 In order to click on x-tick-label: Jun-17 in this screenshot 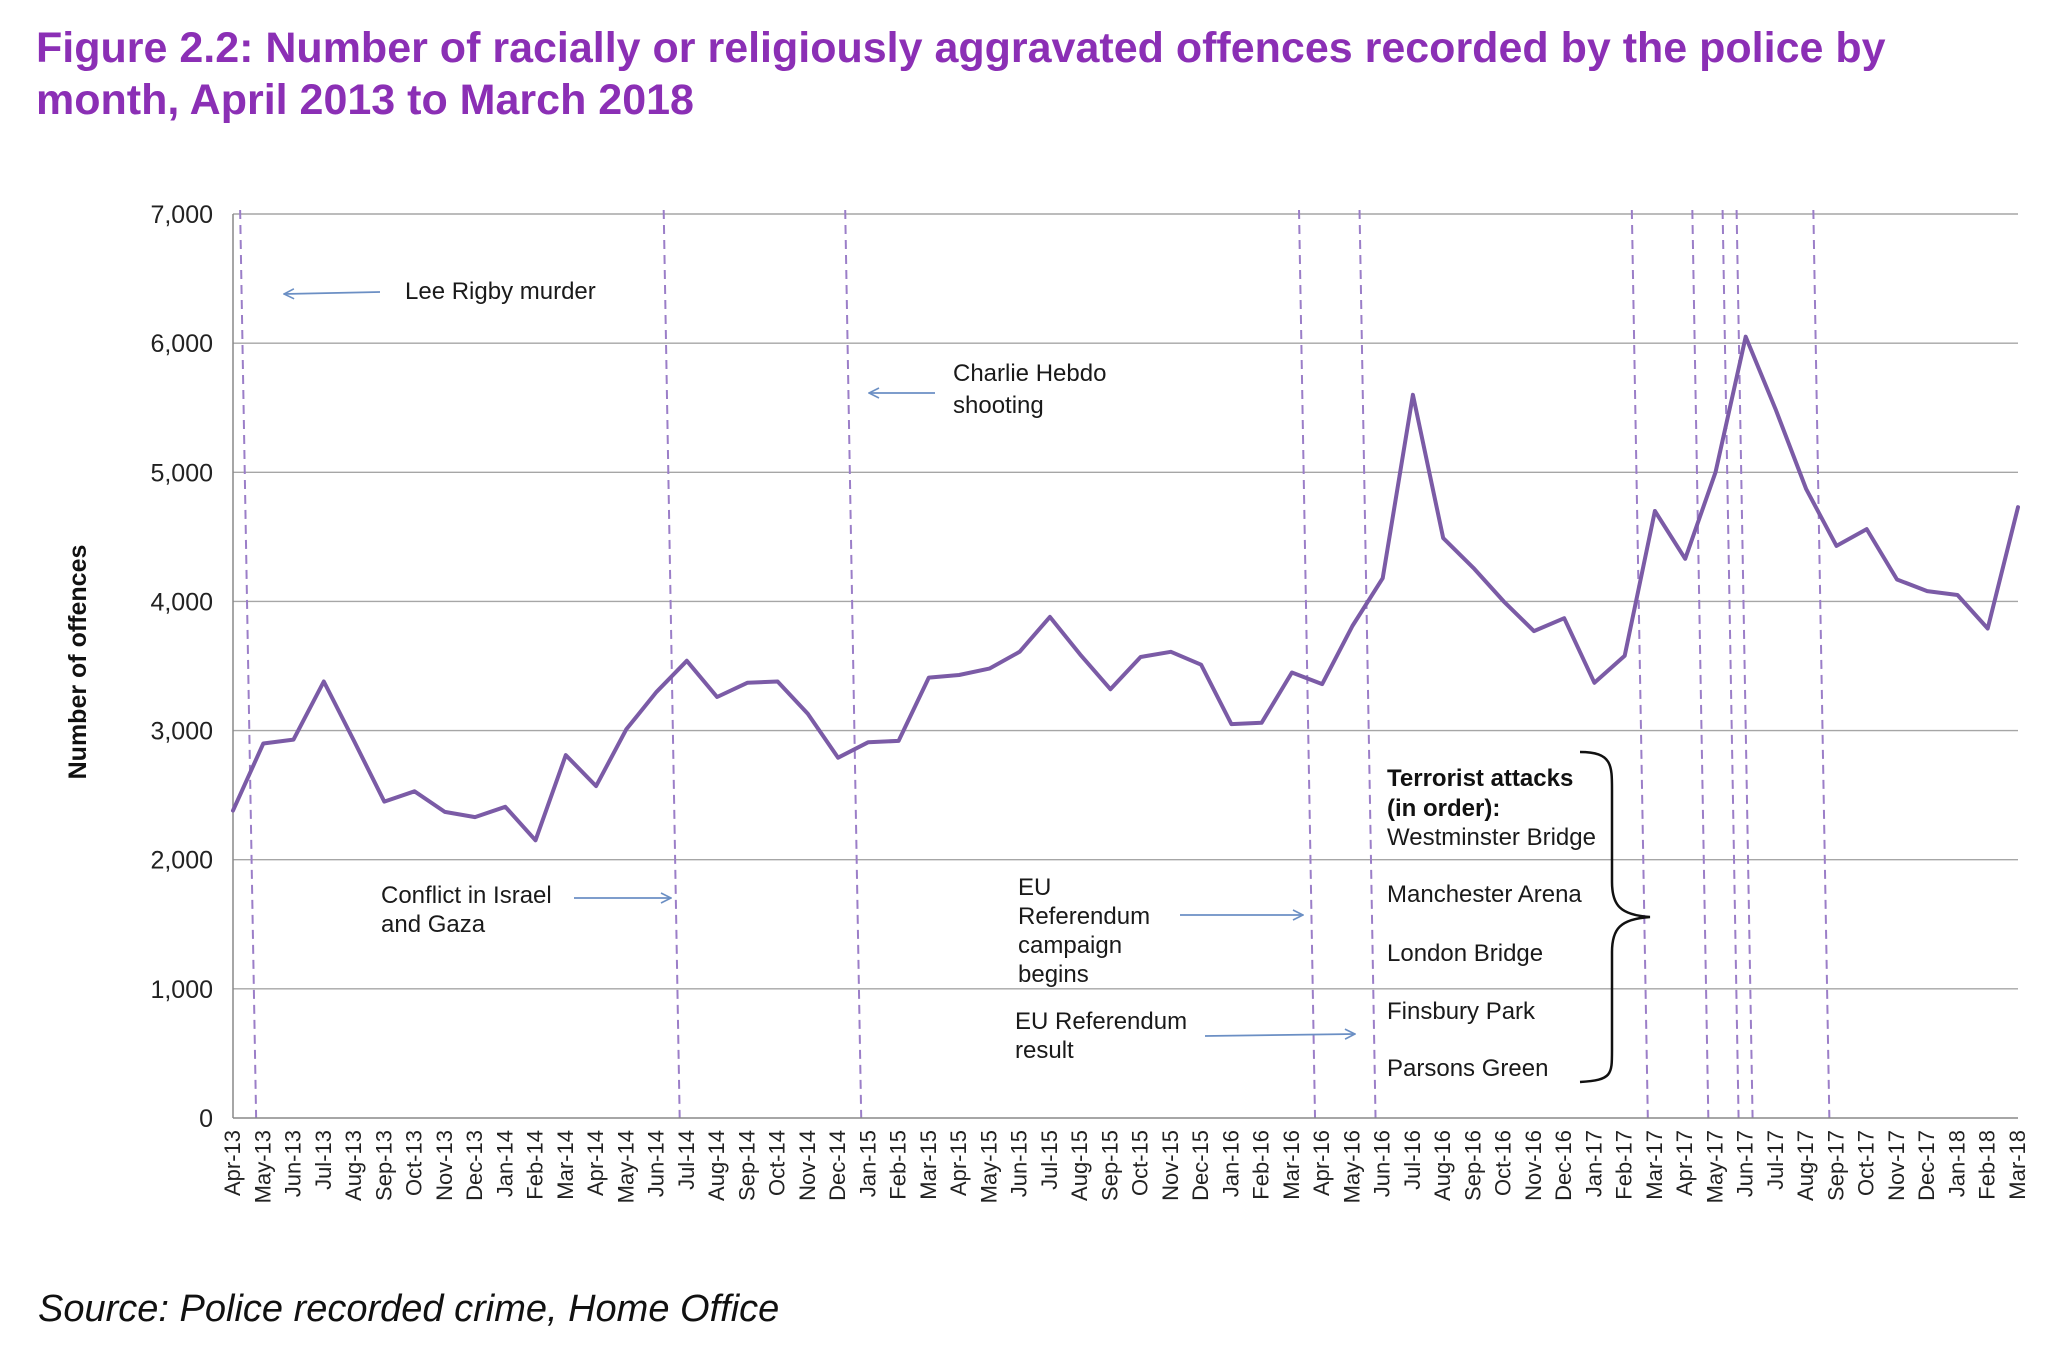, I will do `click(1745, 1163)`.